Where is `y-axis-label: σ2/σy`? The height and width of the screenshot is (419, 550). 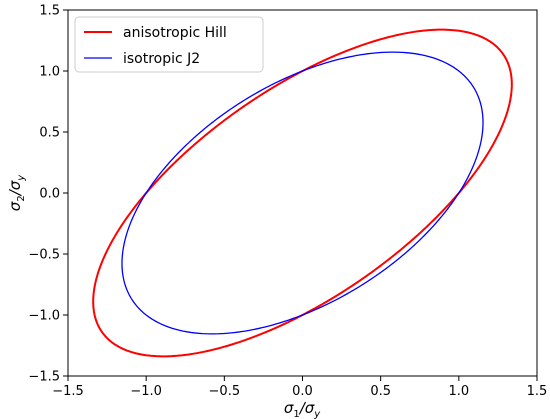 y-axis-label: σ2/σy is located at coordinates (16, 192).